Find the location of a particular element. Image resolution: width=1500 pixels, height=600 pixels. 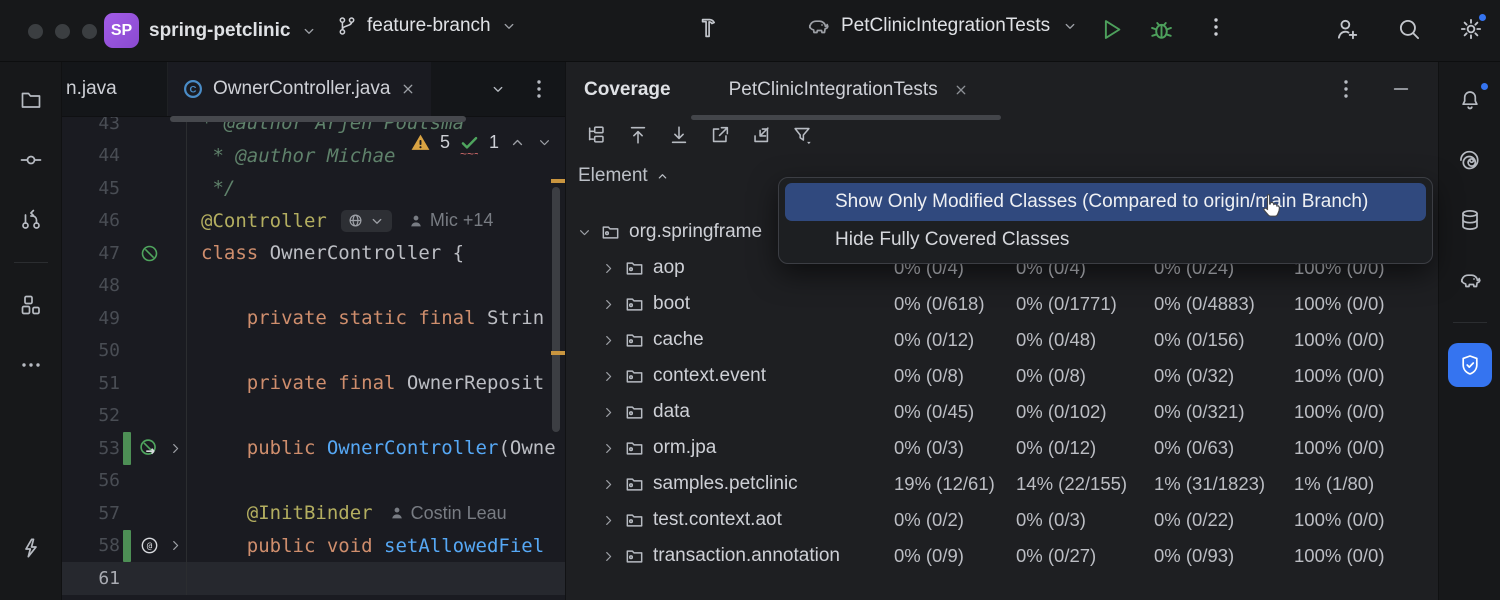

tree-row: org.springframe is located at coordinates (1002, 232).